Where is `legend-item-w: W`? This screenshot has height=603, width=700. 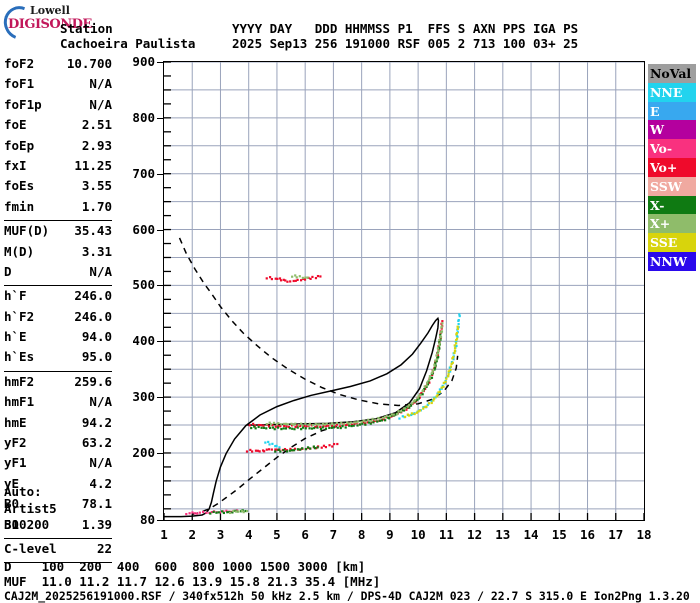
legend-item-w: W is located at coordinates (672, 130).